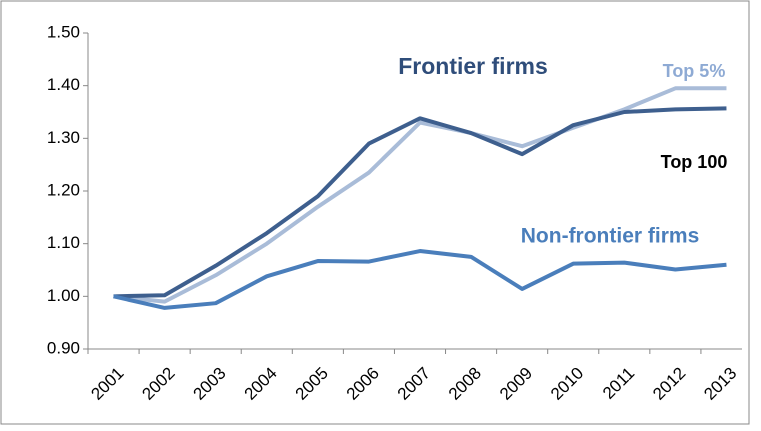 The height and width of the screenshot is (431, 761). I want to click on x-tick-label: 2005, so click(312, 384).